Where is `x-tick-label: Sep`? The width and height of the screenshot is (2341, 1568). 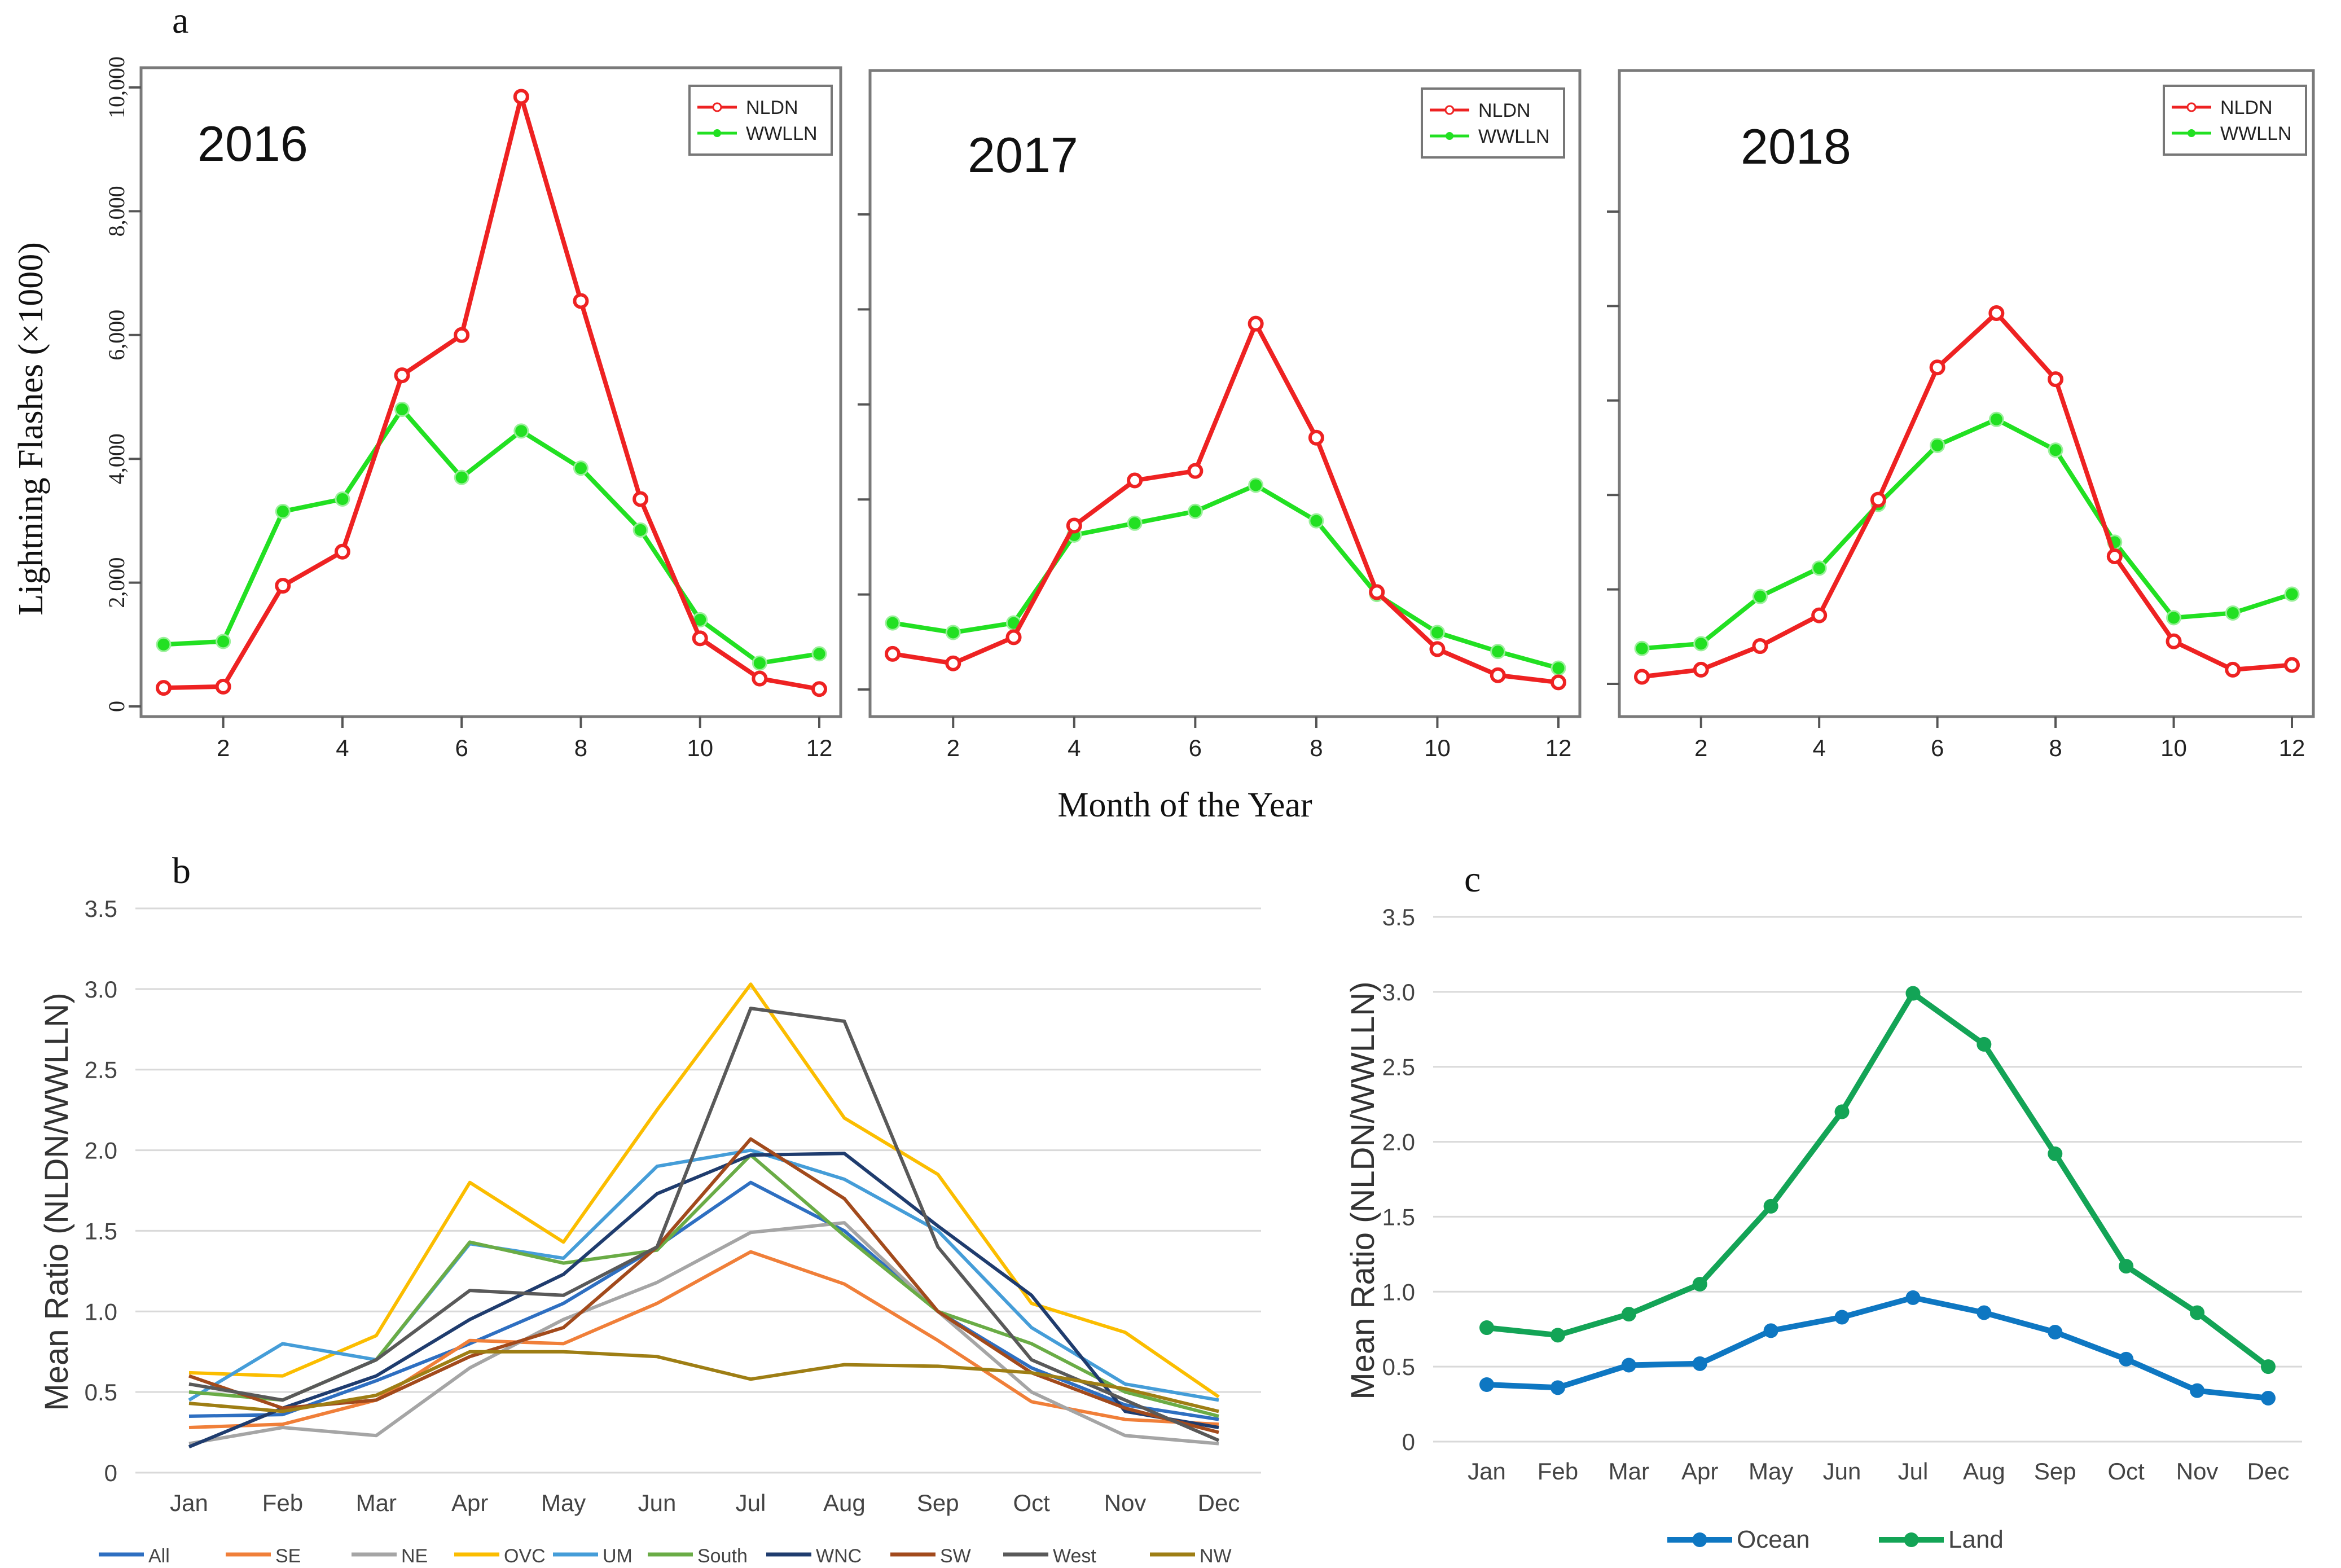 x-tick-label: Sep is located at coordinates (2055, 1471).